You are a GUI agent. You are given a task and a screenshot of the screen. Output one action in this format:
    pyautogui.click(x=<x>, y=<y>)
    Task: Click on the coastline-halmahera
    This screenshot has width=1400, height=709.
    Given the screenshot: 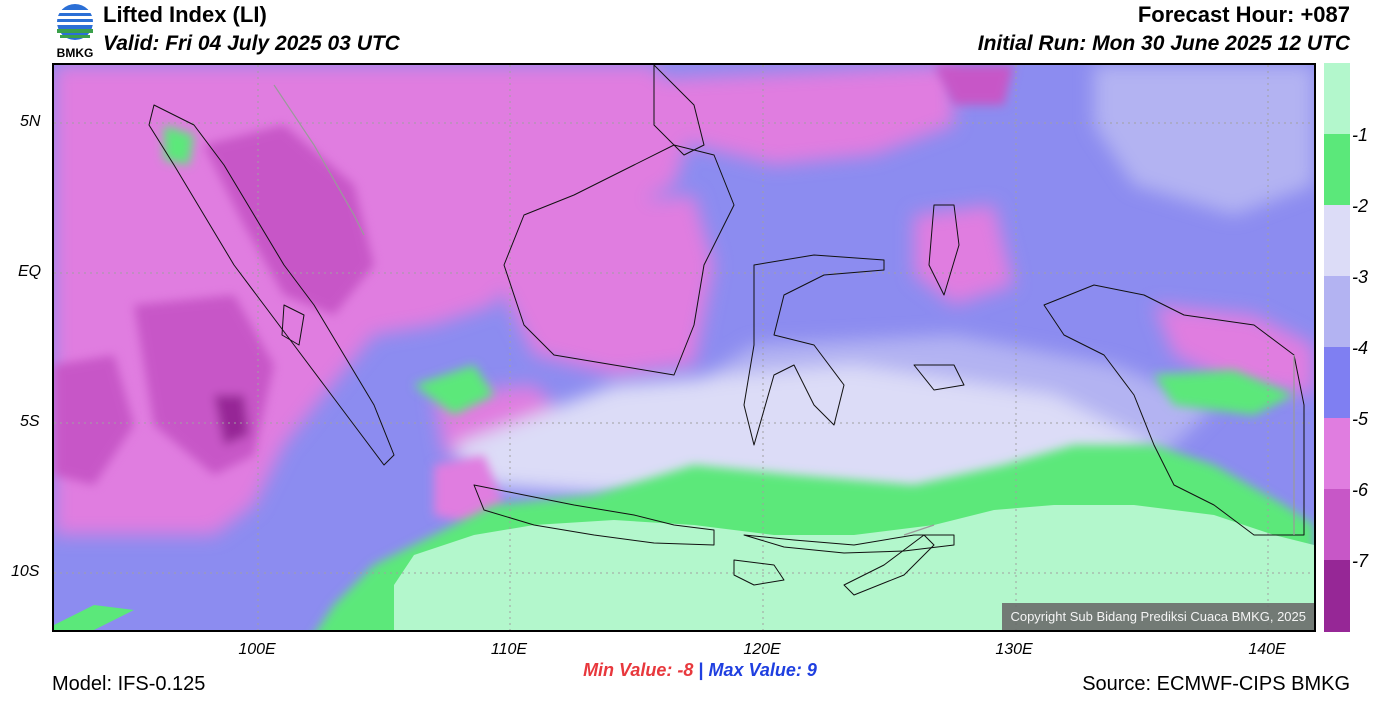 What is the action you would take?
    pyautogui.click(x=944, y=250)
    